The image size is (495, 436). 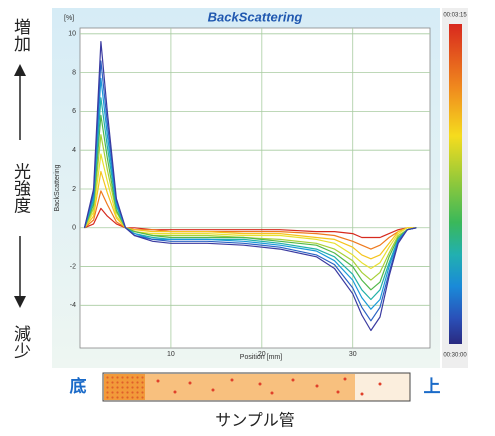 What do you see at coordinates (20, 187) in the screenshot?
I see `annotation: 光強度` at bounding box center [20, 187].